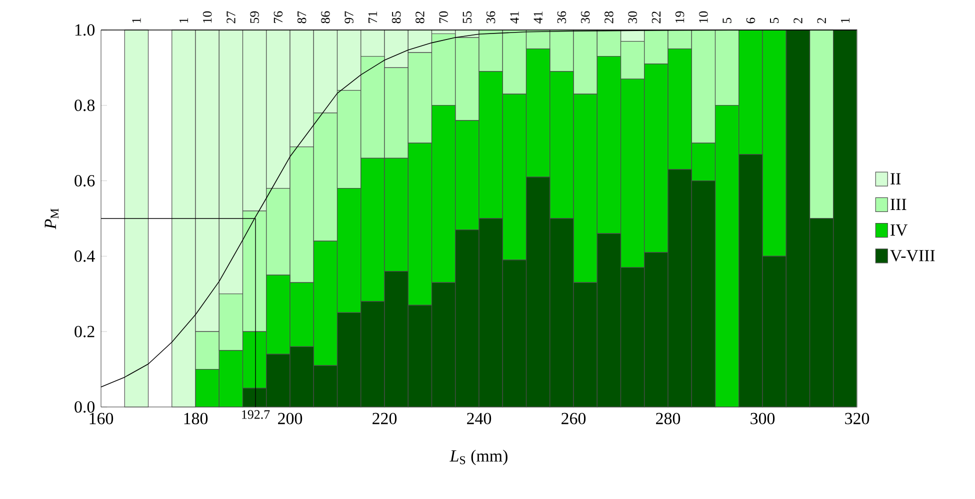 This screenshot has height=499, width=975. Describe the element at coordinates (349, 17) in the screenshot. I see `annotation: 97` at that location.